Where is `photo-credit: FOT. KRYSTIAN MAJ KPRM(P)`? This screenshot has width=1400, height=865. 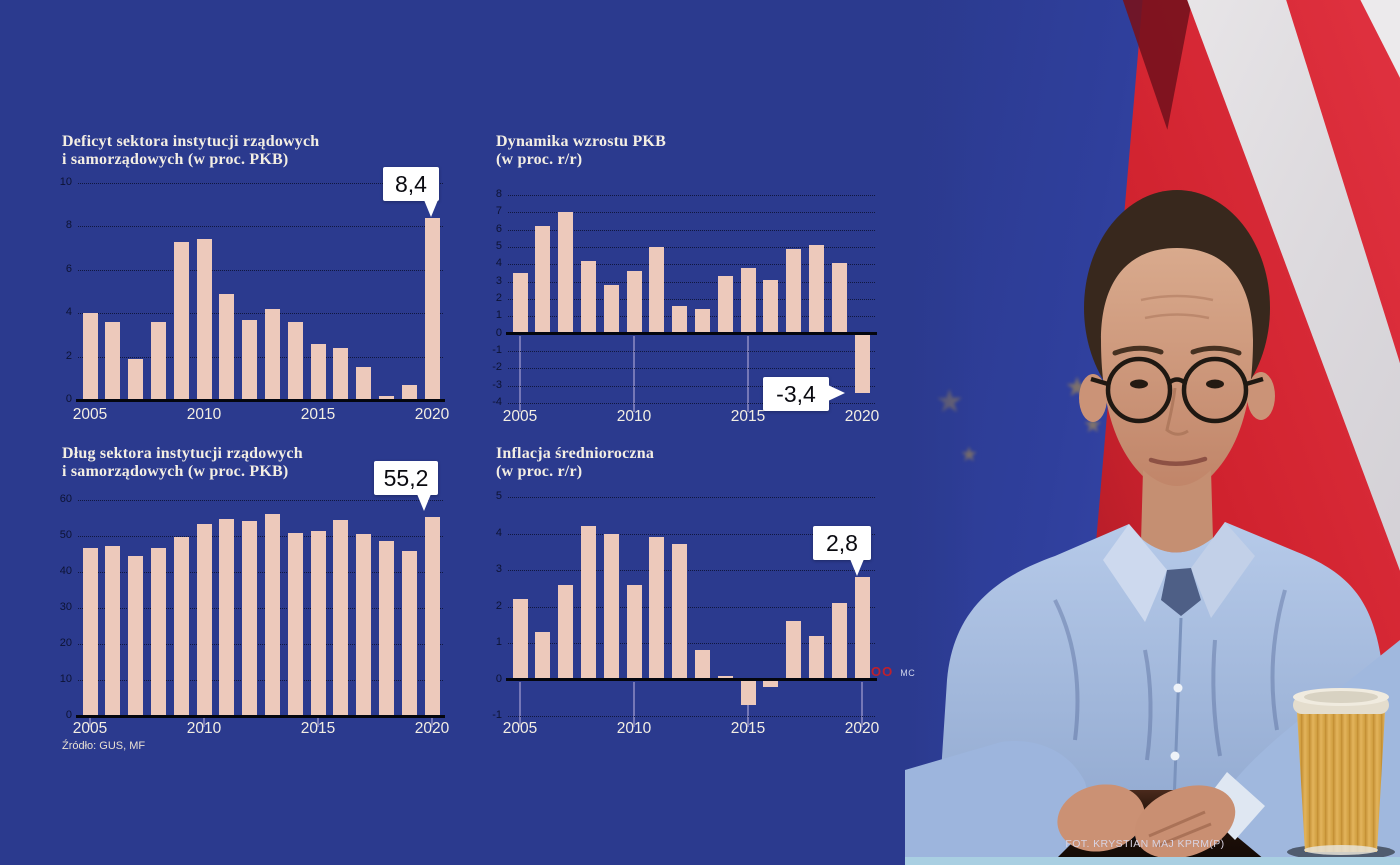 photo-credit: FOT. KRYSTIAN MAJ KPRM(P) is located at coordinates (1145, 844).